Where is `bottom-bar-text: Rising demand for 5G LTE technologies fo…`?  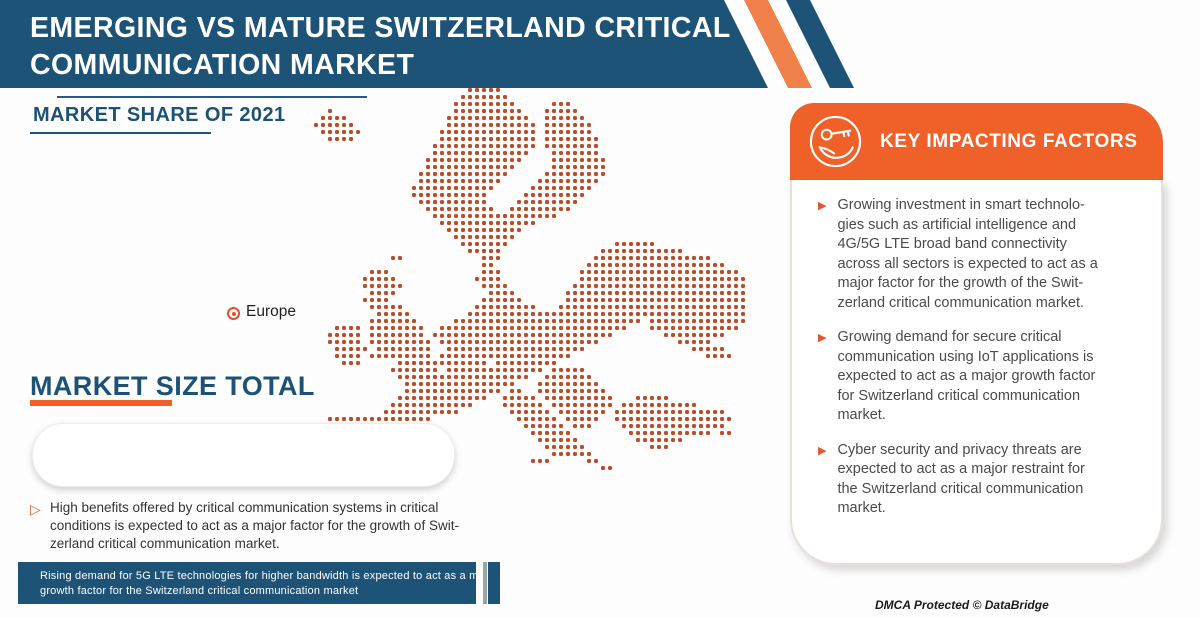 bottom-bar-text: Rising demand for 5G LTE technologies fo… is located at coordinates (268, 583).